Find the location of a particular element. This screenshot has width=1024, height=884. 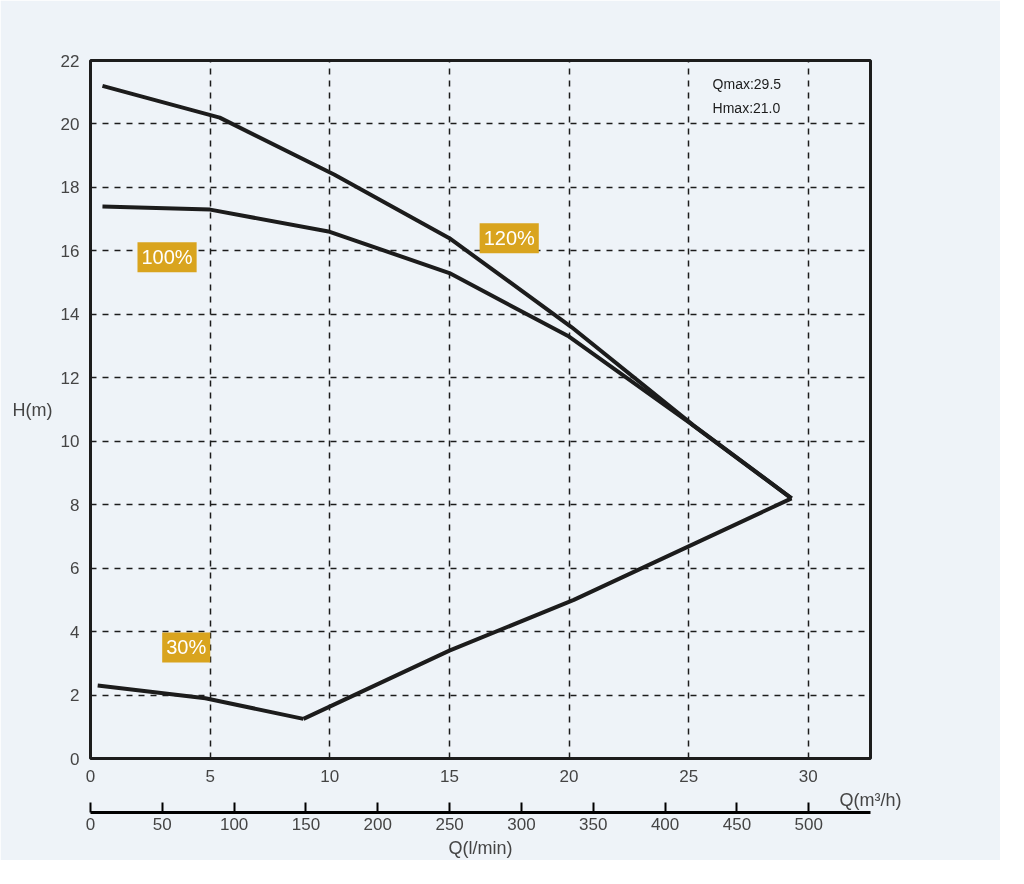

series-label: 120% is located at coordinates (509, 238).